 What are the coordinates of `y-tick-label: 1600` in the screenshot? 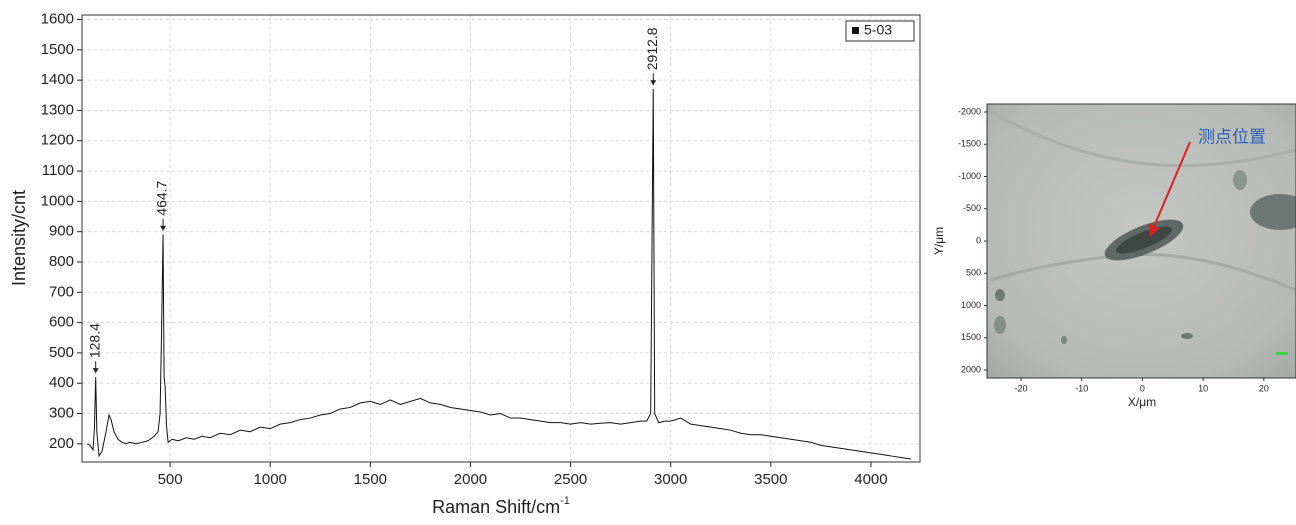 It's located at (57, 19).